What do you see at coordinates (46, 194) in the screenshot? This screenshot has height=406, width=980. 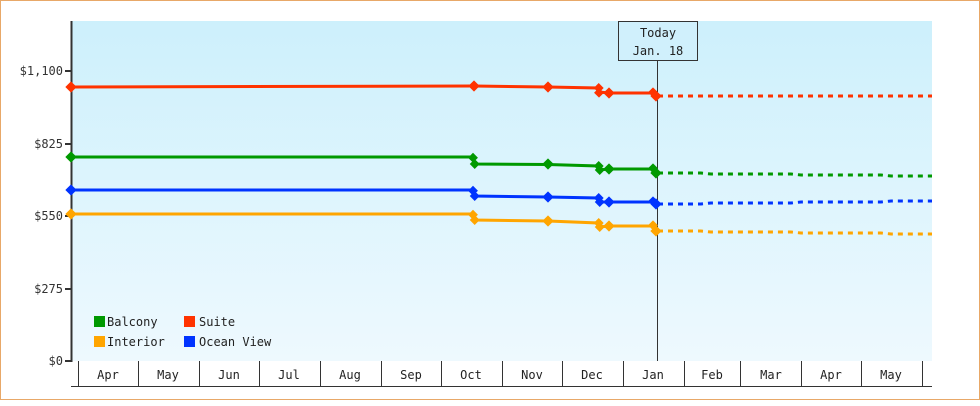 I see `y-axis: $1,100 $825 $550 $275 $0` at bounding box center [46, 194].